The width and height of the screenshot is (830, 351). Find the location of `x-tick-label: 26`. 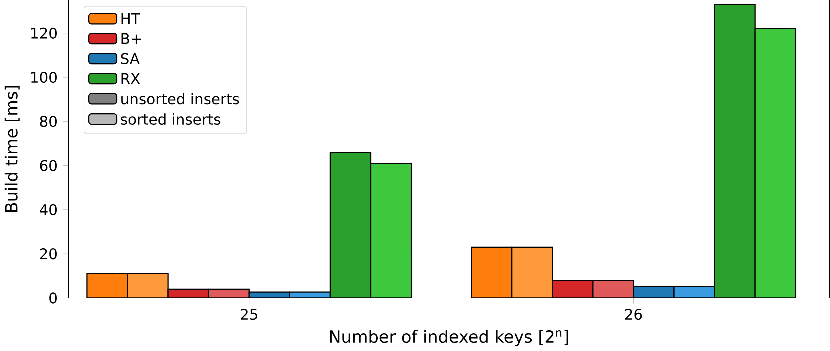

x-tick-label: 26 is located at coordinates (633, 314).